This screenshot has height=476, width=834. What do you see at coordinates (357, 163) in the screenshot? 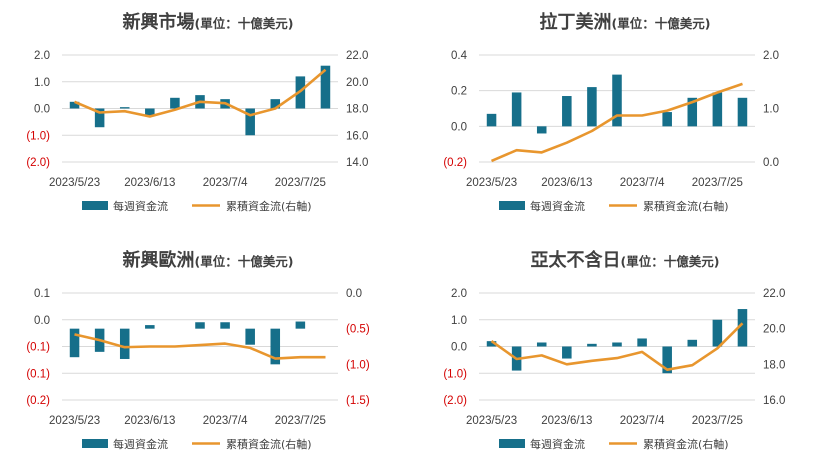
I see `right-axis-tick-label: 14.0` at bounding box center [357, 163].